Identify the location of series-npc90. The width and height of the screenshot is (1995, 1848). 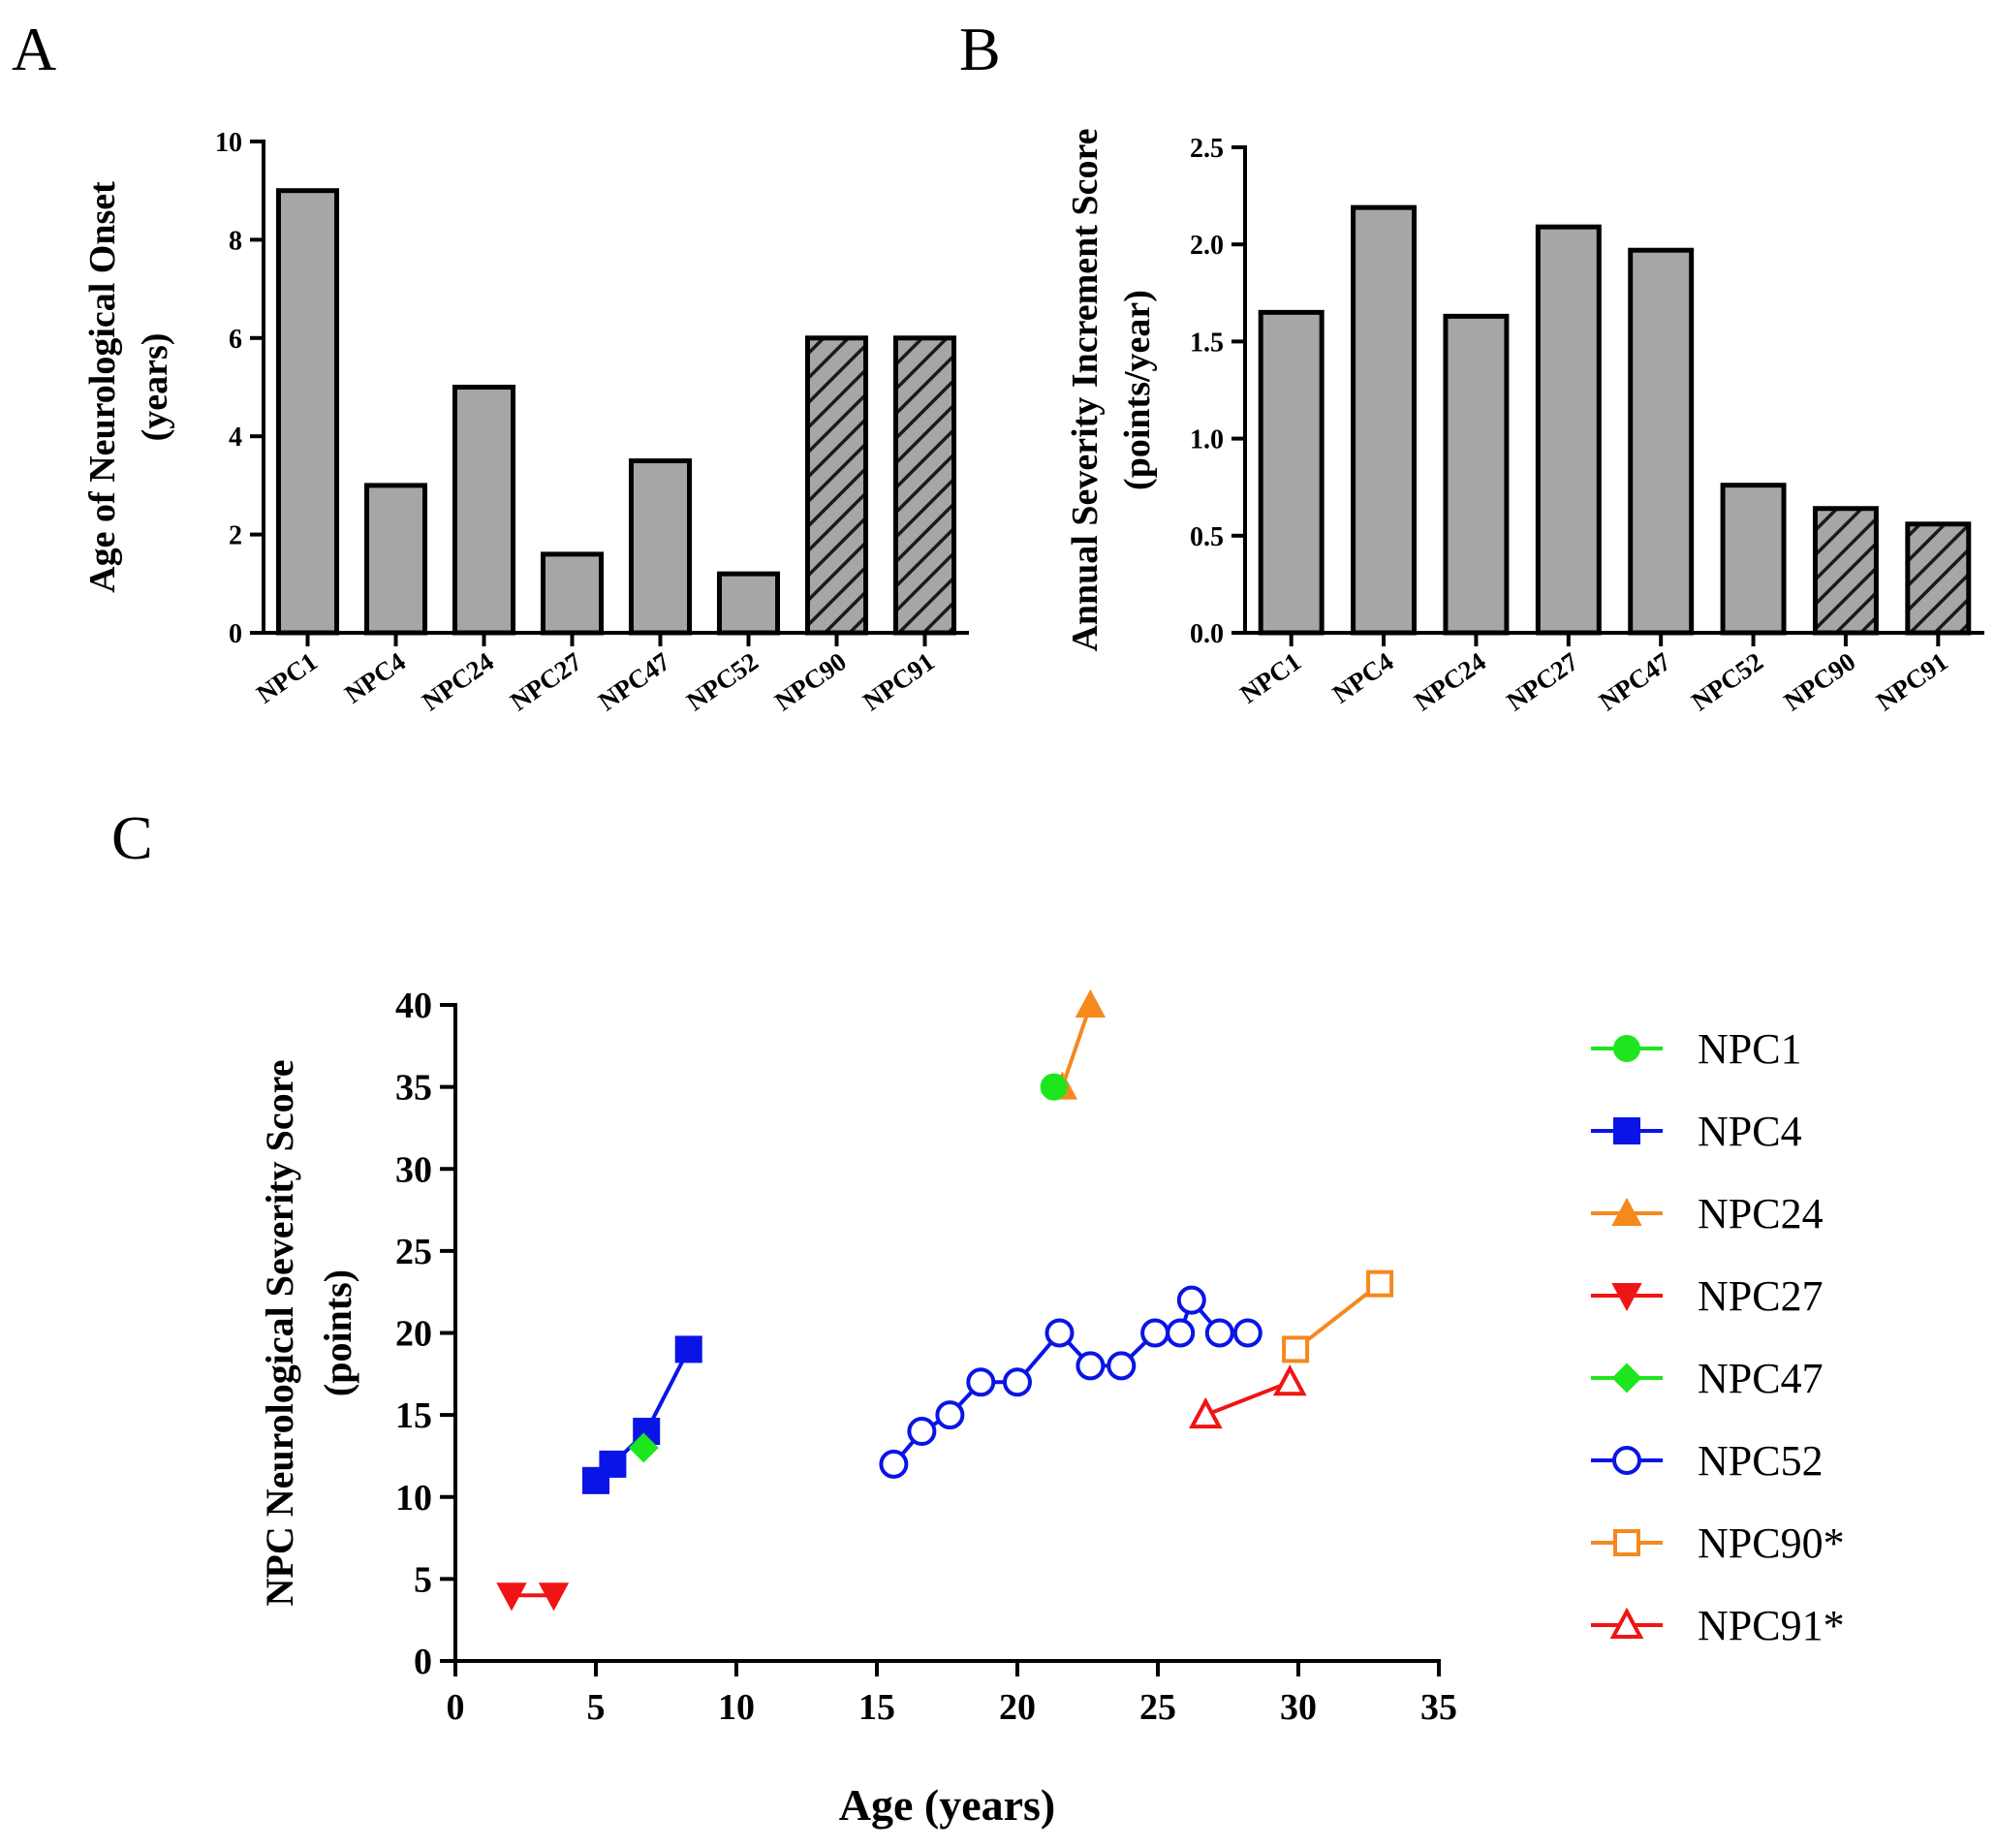
(1338, 1316).